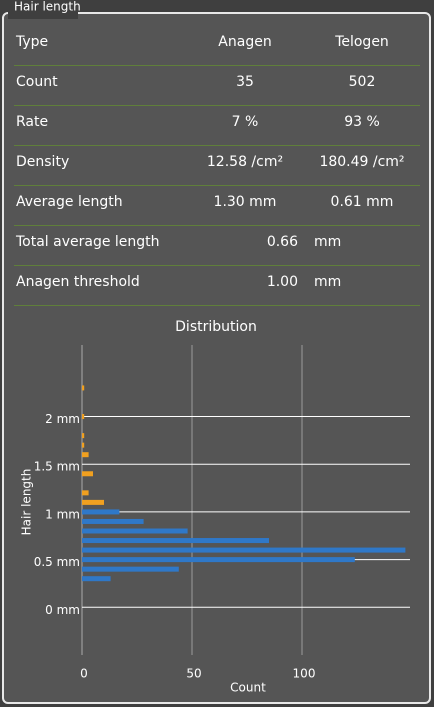  What do you see at coordinates (84, 674) in the screenshot?
I see `x-tick-label: 0` at bounding box center [84, 674].